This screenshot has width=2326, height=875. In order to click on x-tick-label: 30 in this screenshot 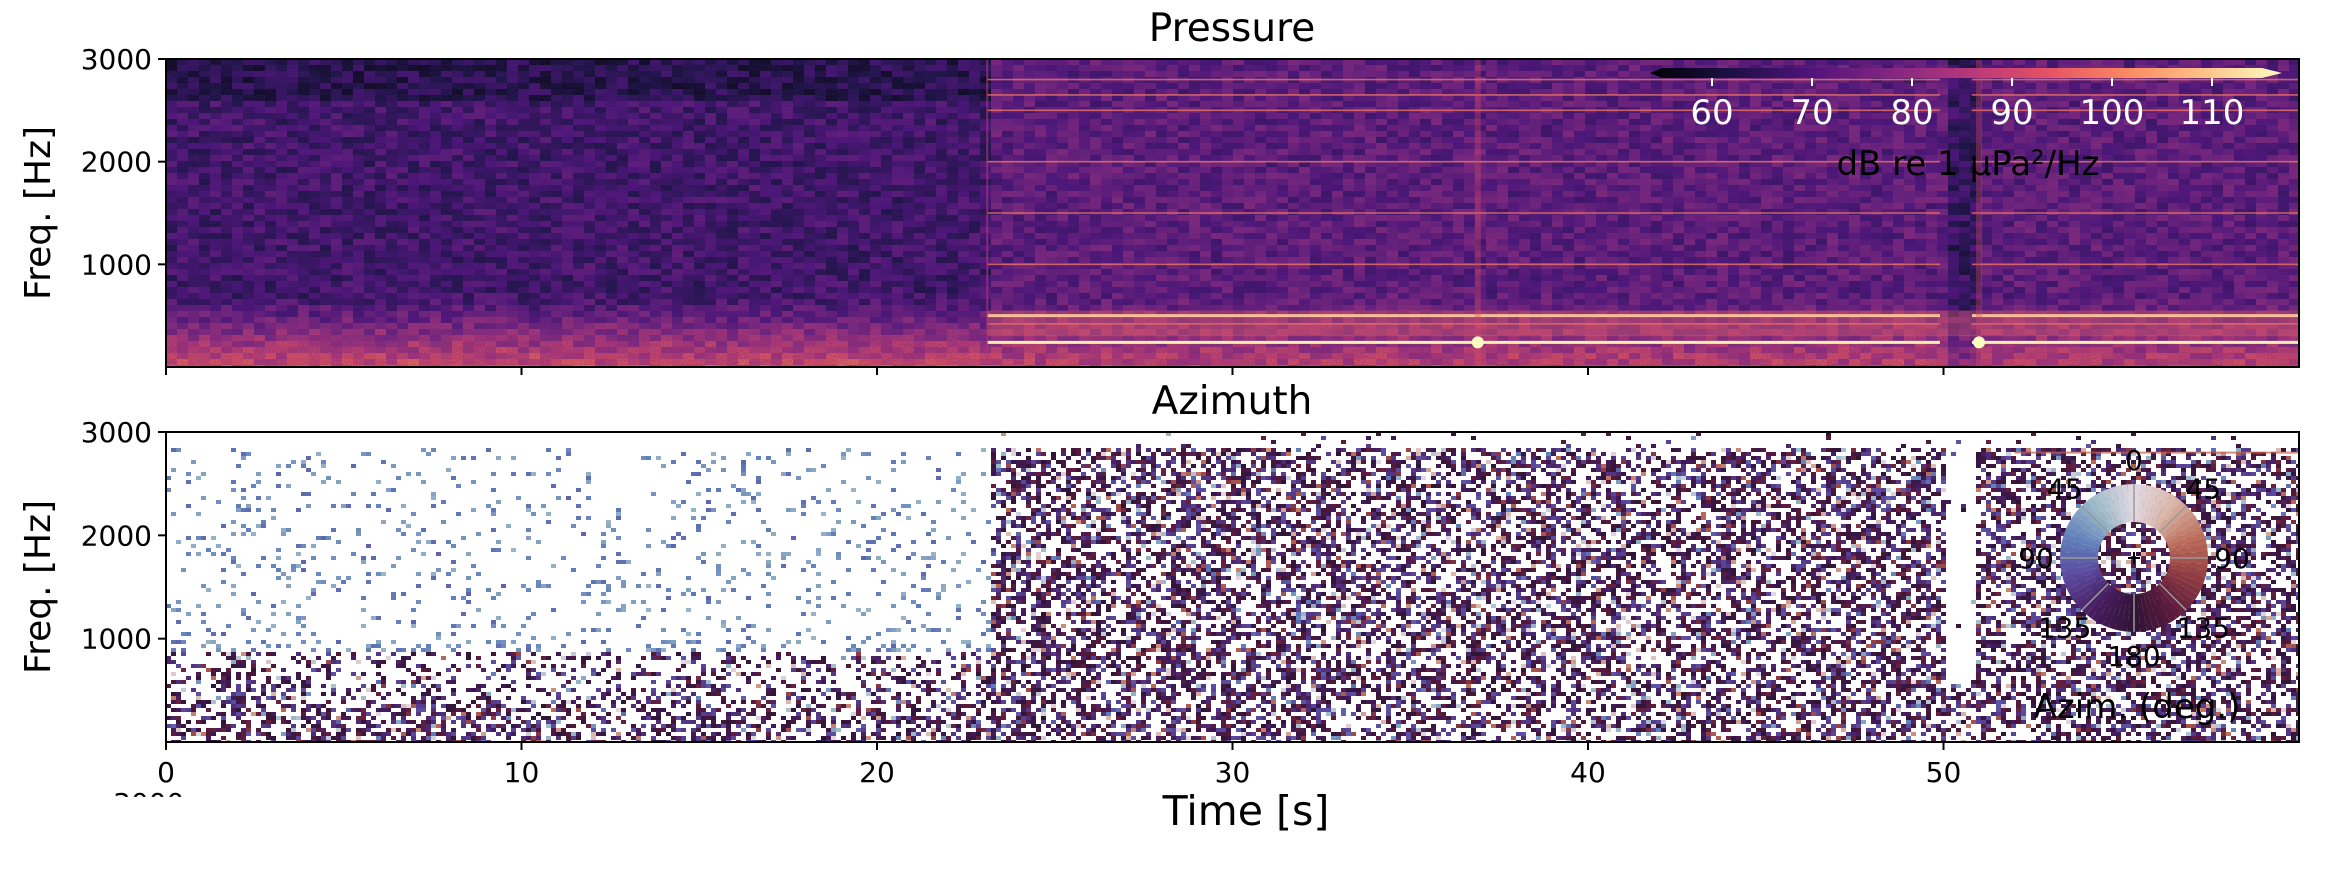, I will do `click(1233, 772)`.